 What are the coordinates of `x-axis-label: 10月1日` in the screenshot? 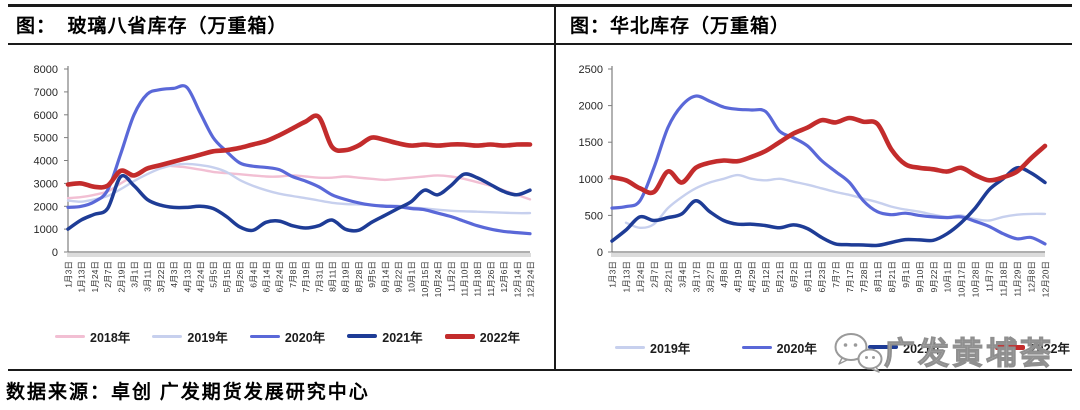 It's located at (412, 277).